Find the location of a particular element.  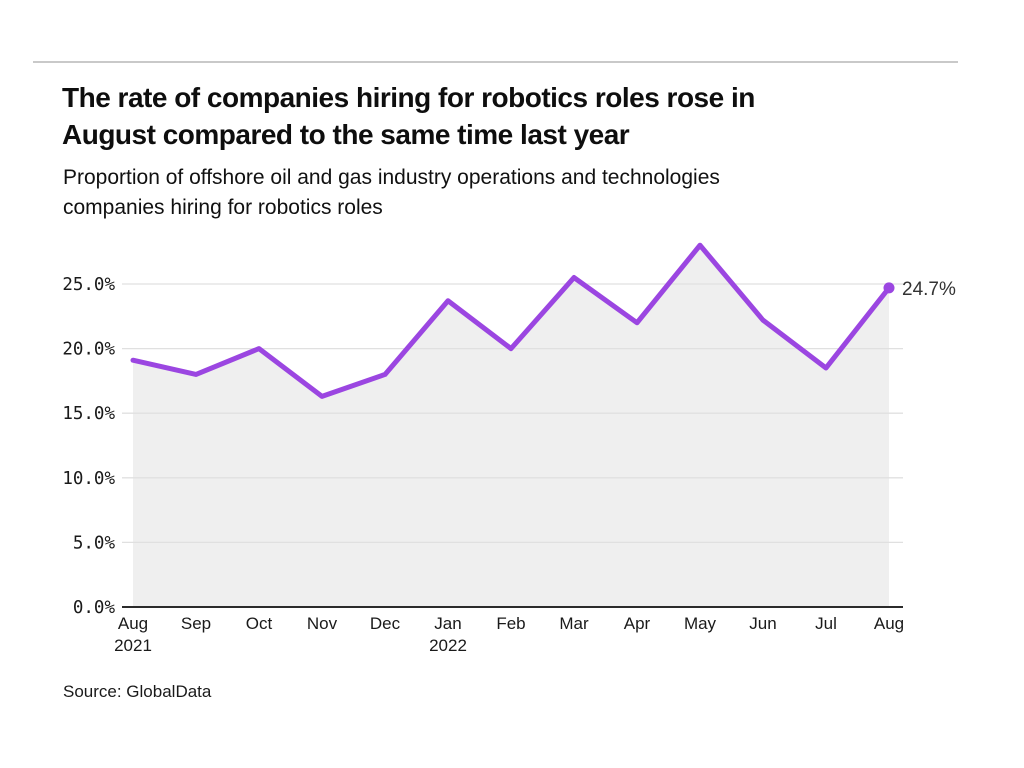

x-tick-label: 2021 is located at coordinates (133, 645).